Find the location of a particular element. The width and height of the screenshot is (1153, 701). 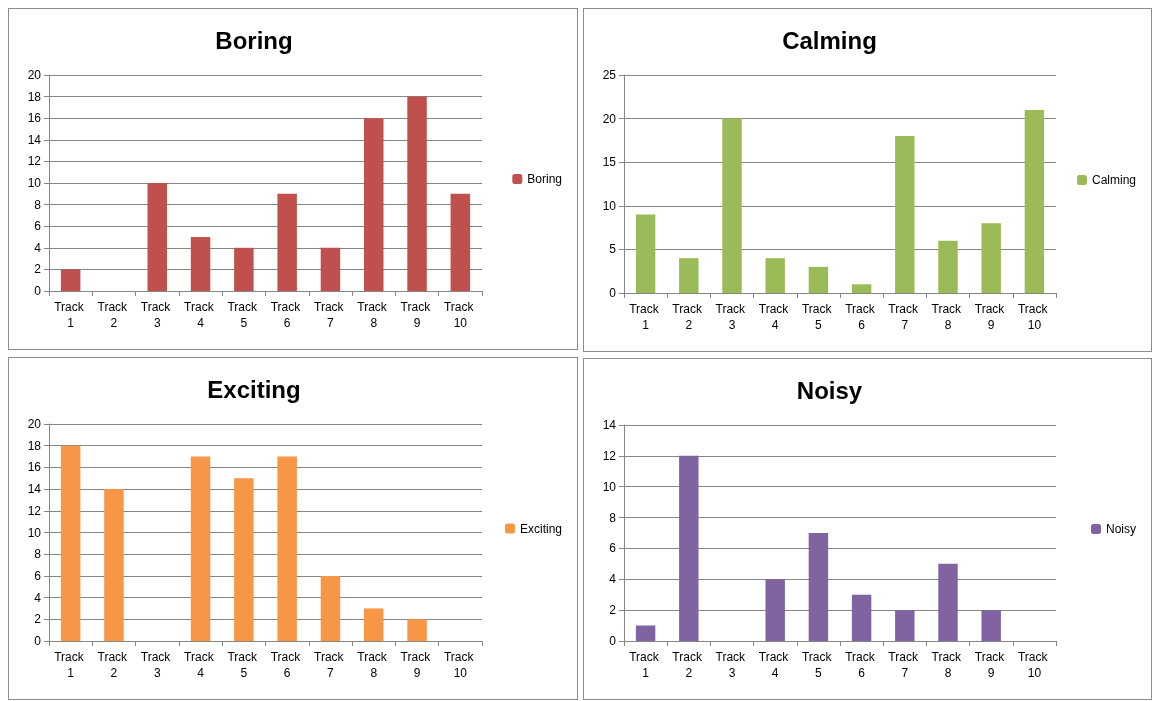

chart-title: Noisy is located at coordinates (829, 390).